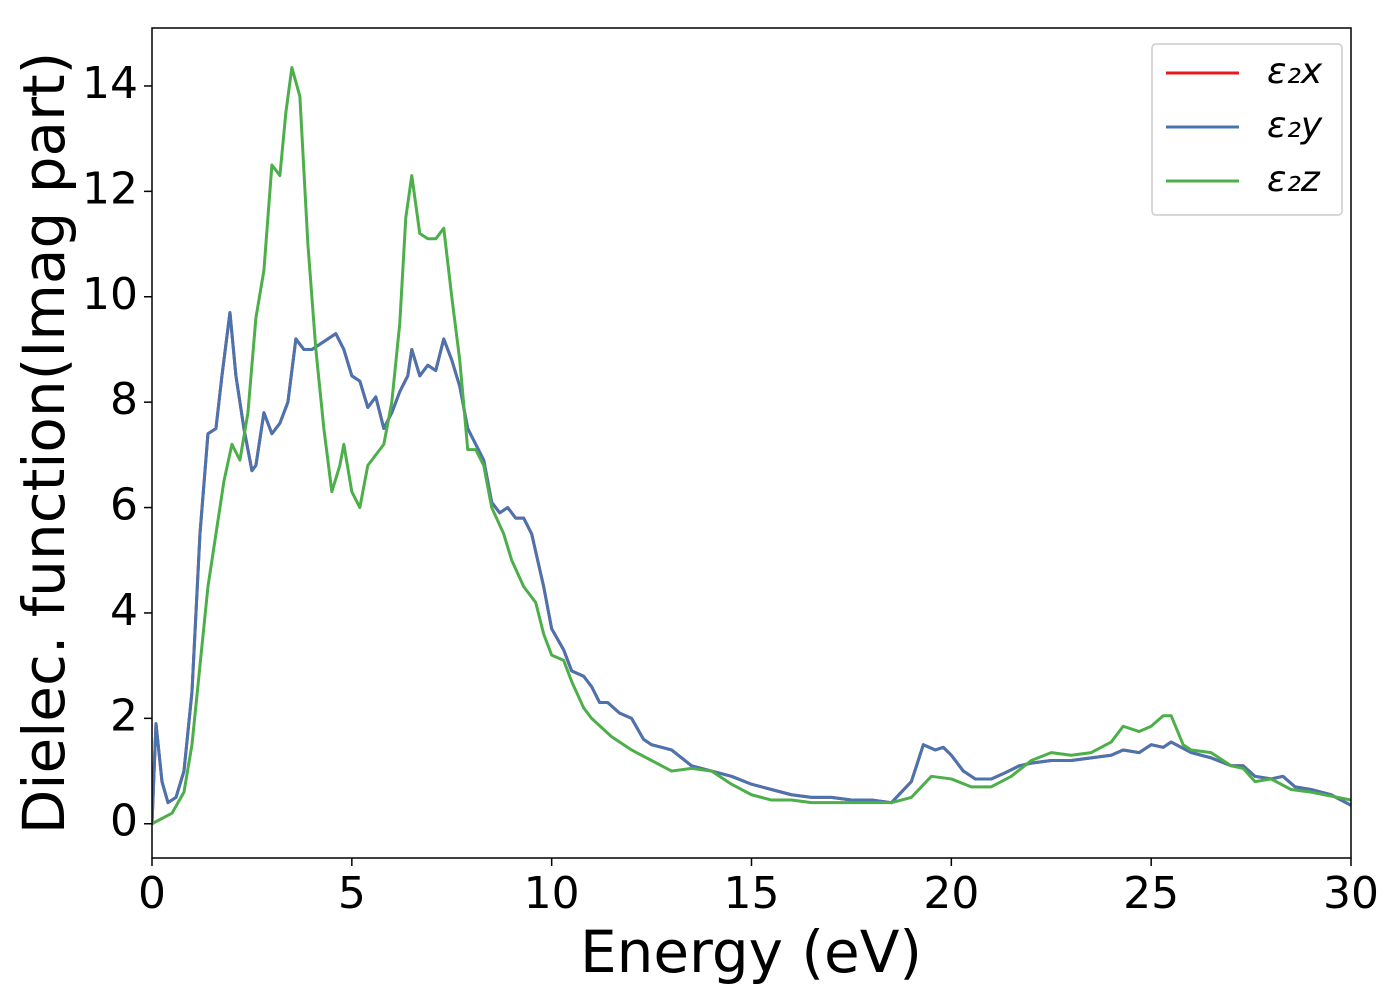  Describe the element at coordinates (1351, 893) in the screenshot. I see `x-tick-label: 30` at that location.